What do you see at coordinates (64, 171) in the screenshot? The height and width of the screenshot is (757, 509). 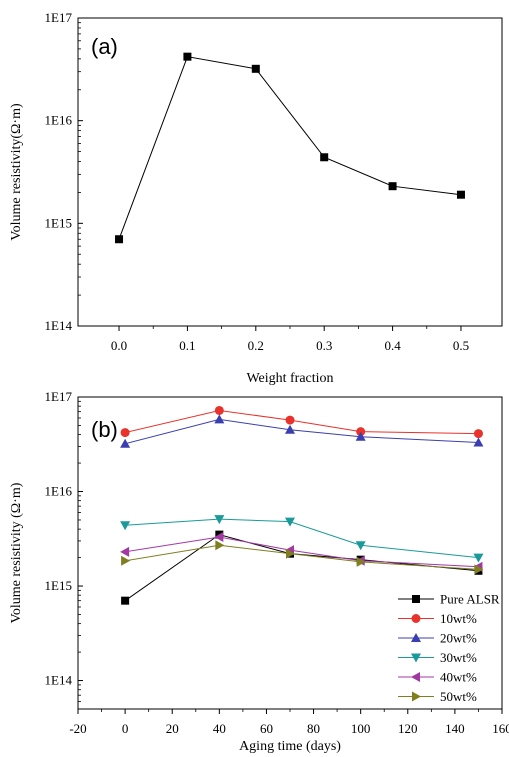 I see `y-axis-ticks-a: 1E14 1E15 1E16 1E17` at bounding box center [64, 171].